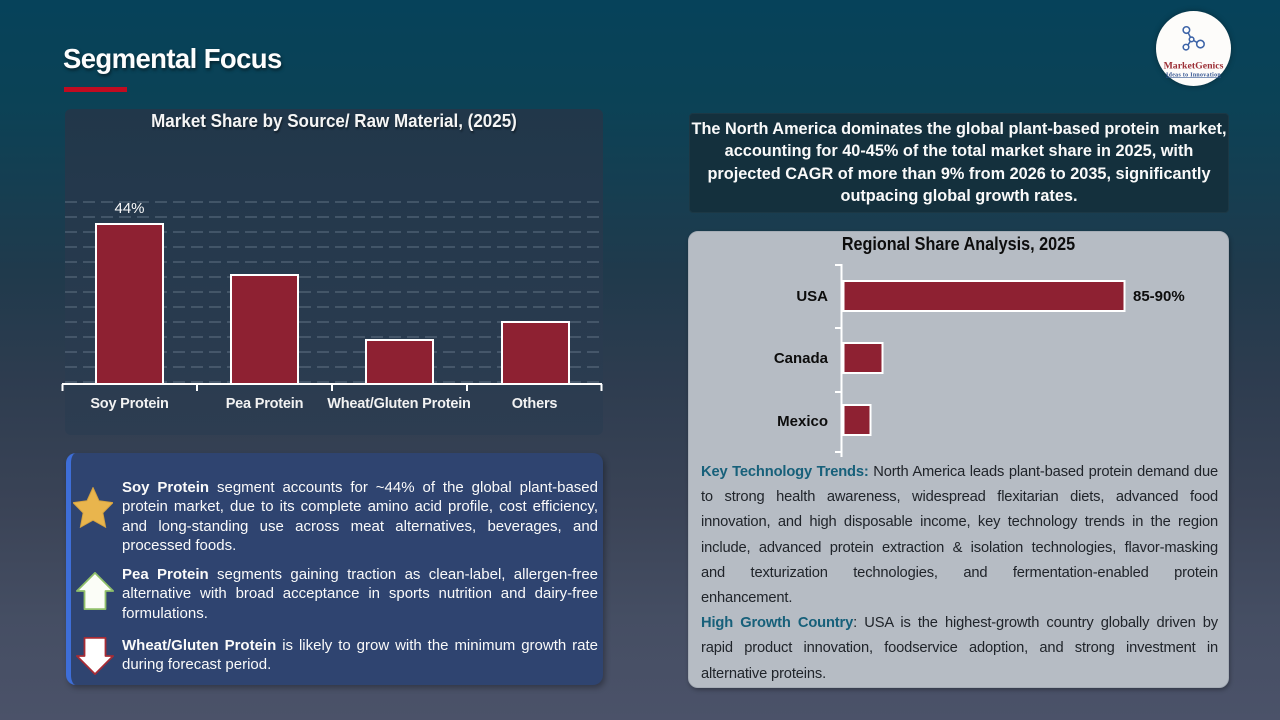 The width and height of the screenshot is (1280, 720). I want to click on svg-text: MarketGenics, so click(1194, 66).